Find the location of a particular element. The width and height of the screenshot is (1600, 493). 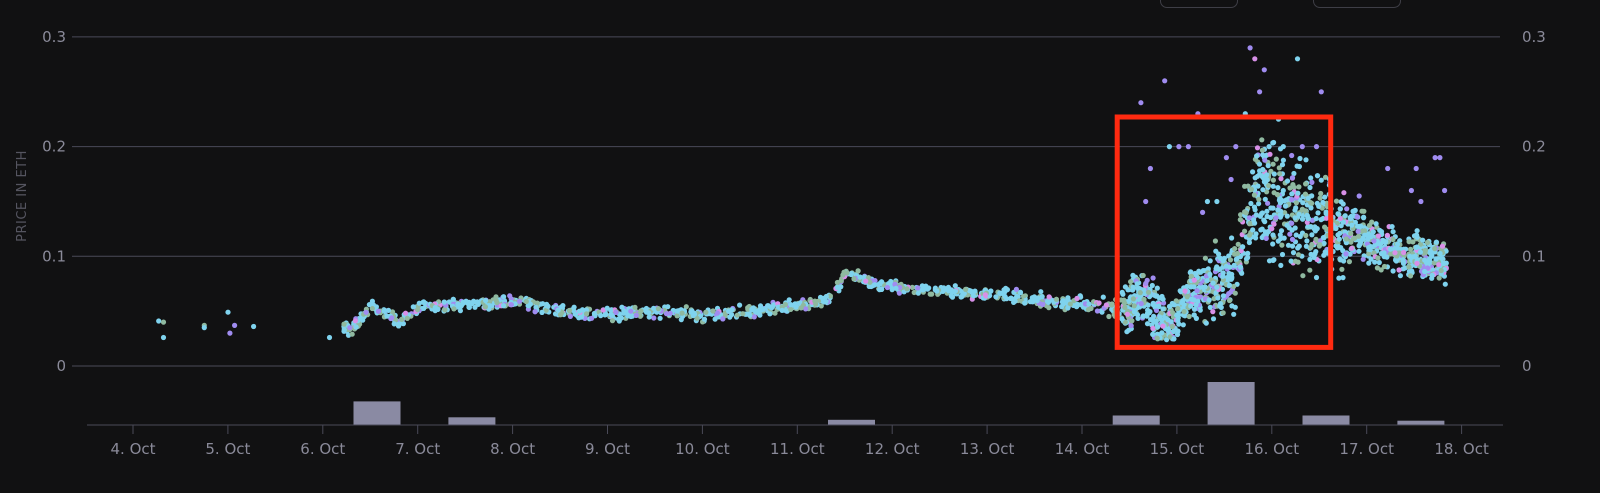

y-tick-label-left: 0.3 is located at coordinates (54, 37).